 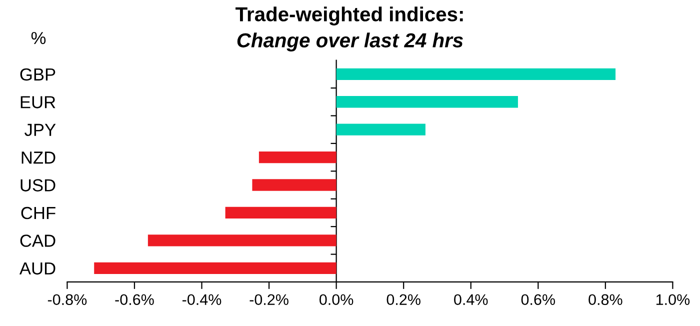 I want to click on x-tick-label: -0.4%, so click(x=202, y=300).